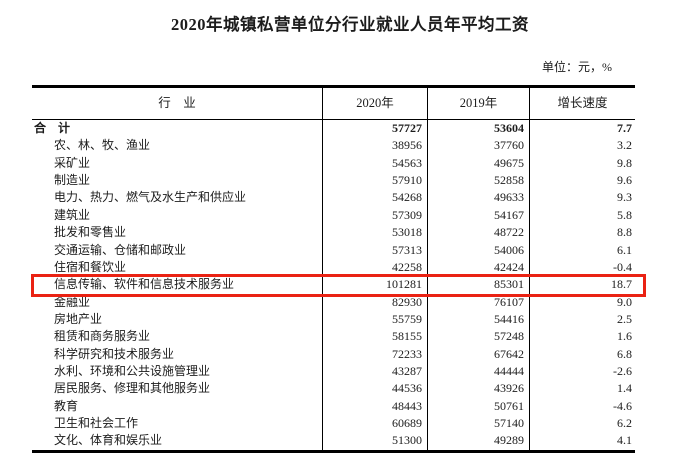 The width and height of the screenshot is (700, 472). I want to click on industry-cell: 农、林、牧、渔业, so click(177, 146).